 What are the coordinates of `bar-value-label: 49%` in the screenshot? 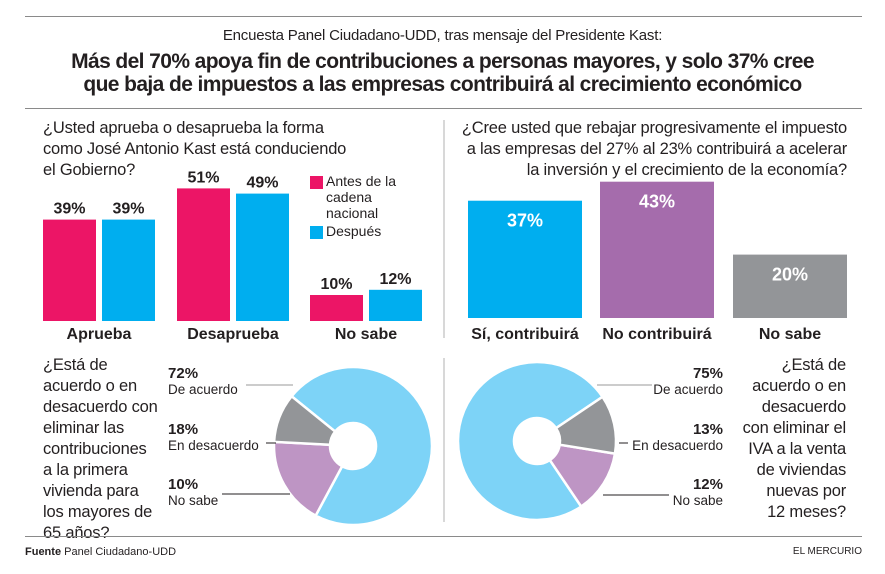 It's located at (262, 183).